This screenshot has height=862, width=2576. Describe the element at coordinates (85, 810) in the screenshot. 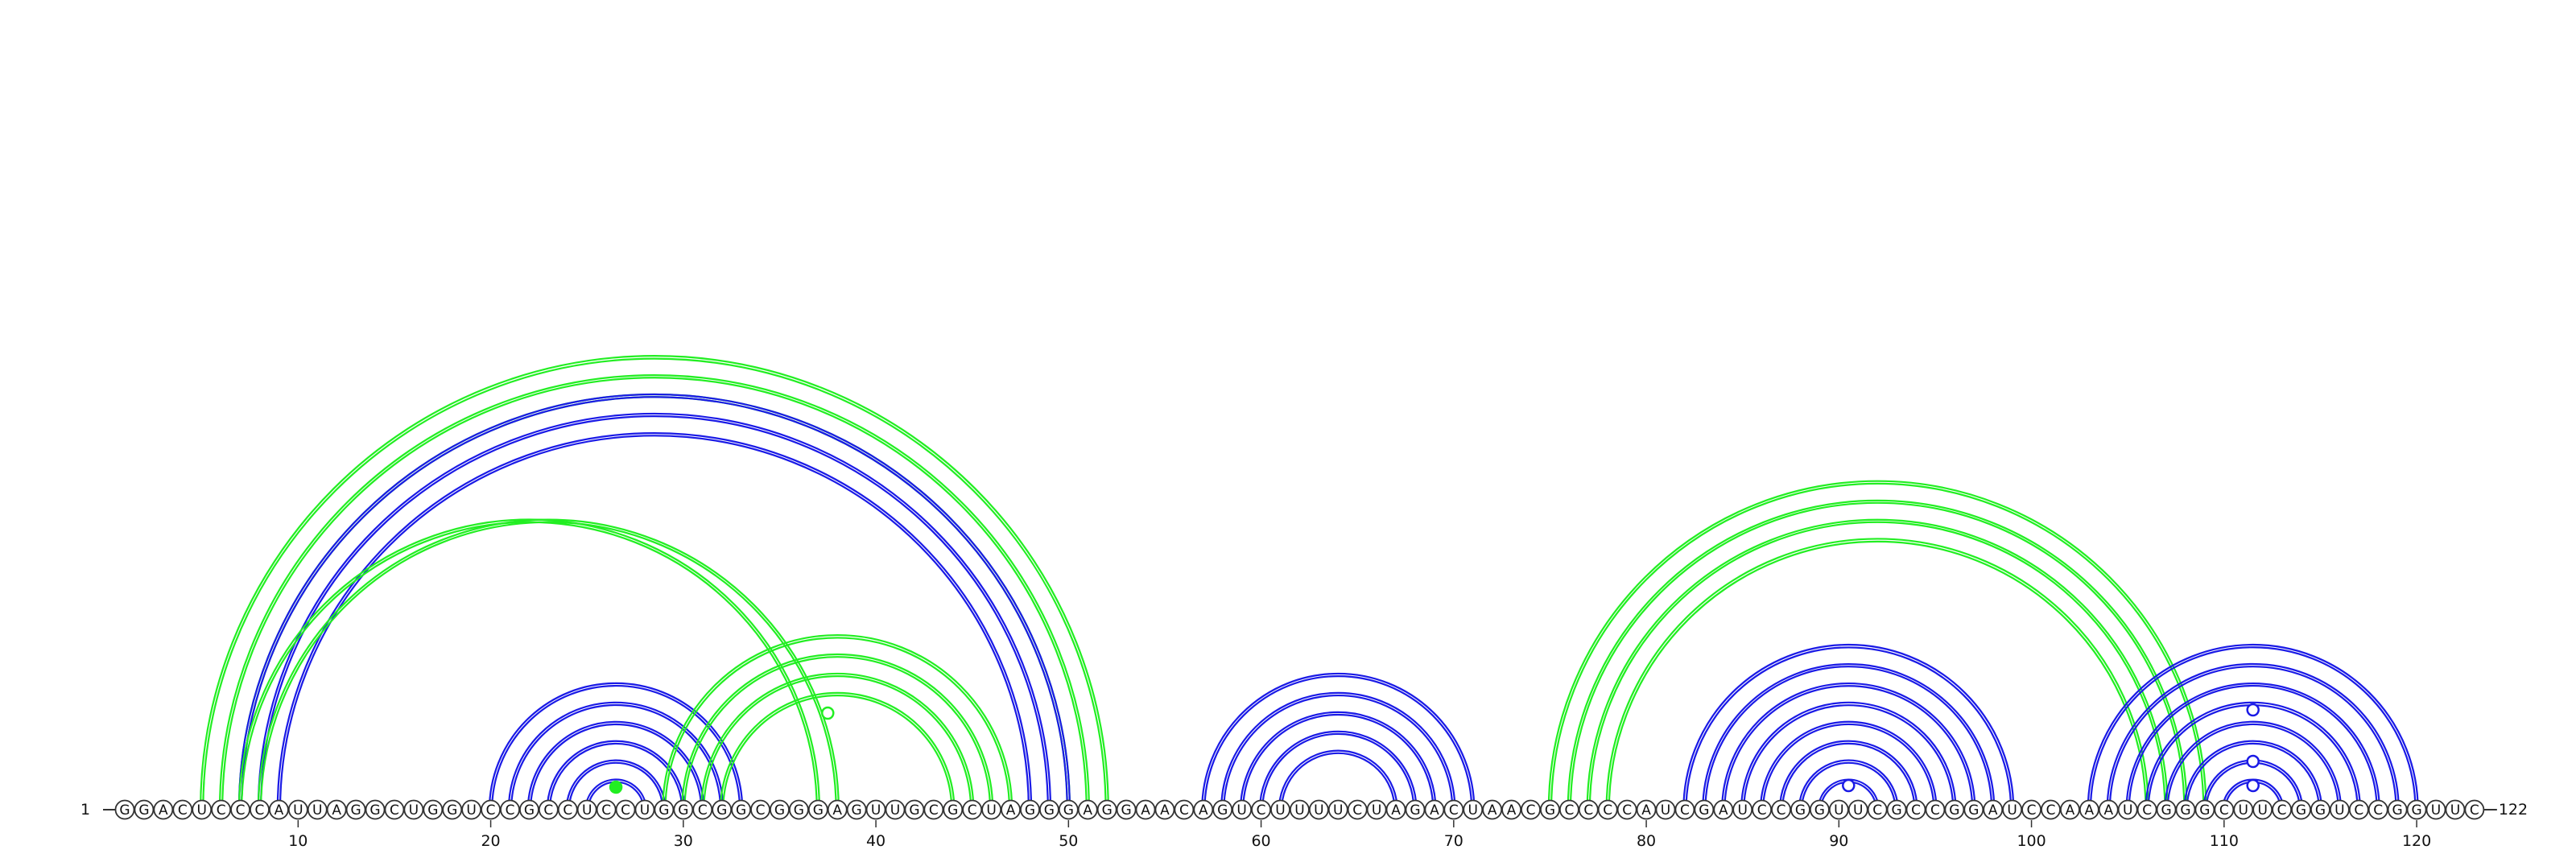

I see `start-index-label: 1` at that location.